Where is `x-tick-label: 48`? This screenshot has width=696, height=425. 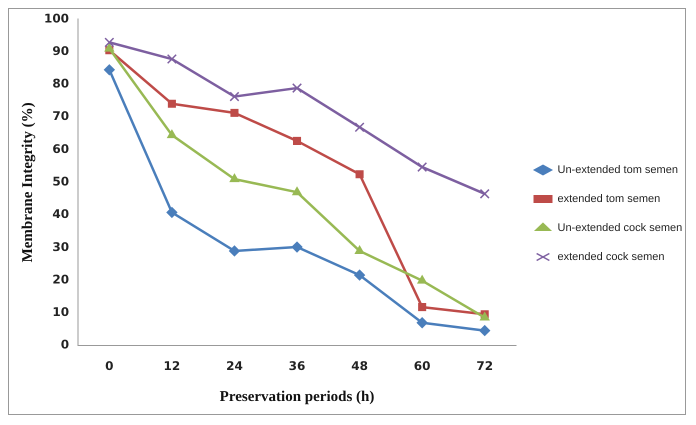
x-tick-label: 48 is located at coordinates (359, 365).